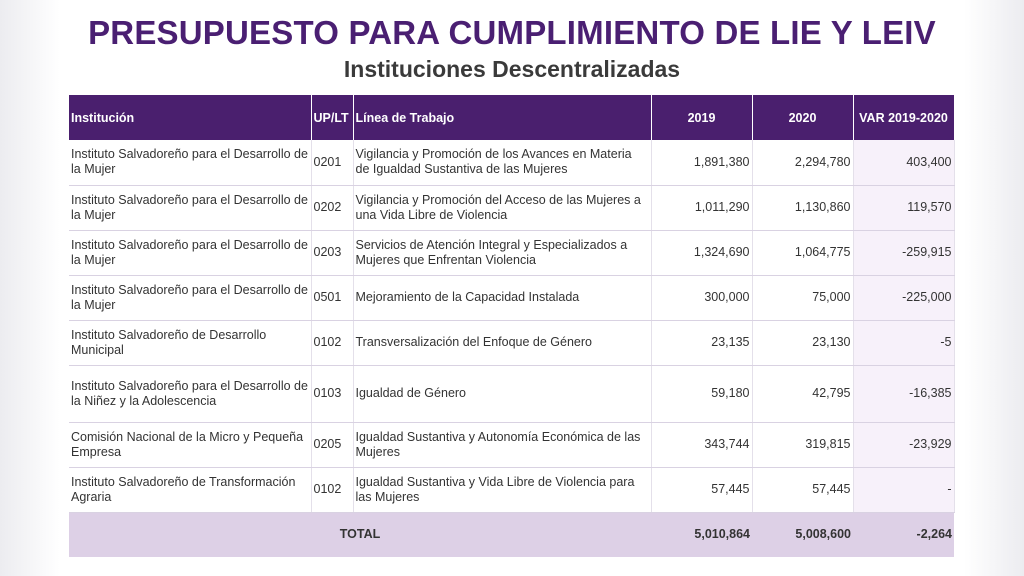 This screenshot has width=1024, height=576. Describe the element at coordinates (702, 208) in the screenshot. I see `cell-2019: 1,011,290` at that location.